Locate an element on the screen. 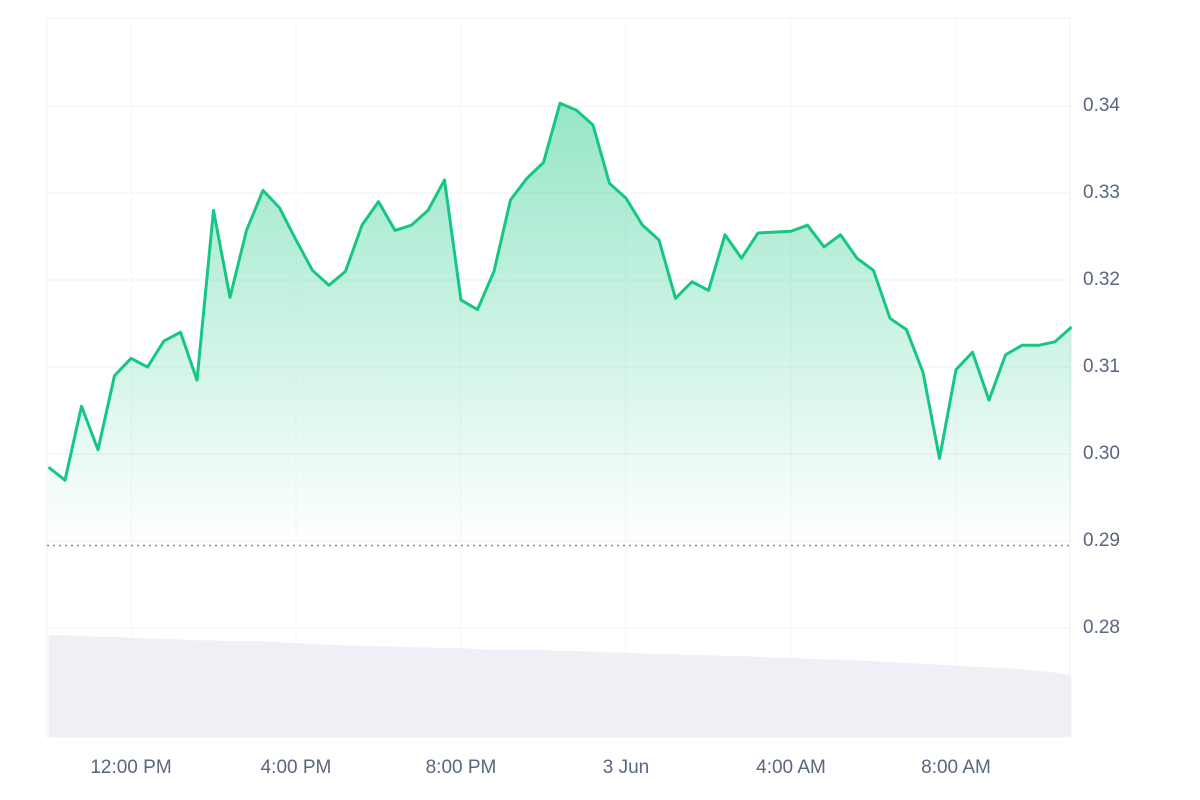 This screenshot has width=1200, height=800. x-tick-label: 3 Jun is located at coordinates (626, 767).